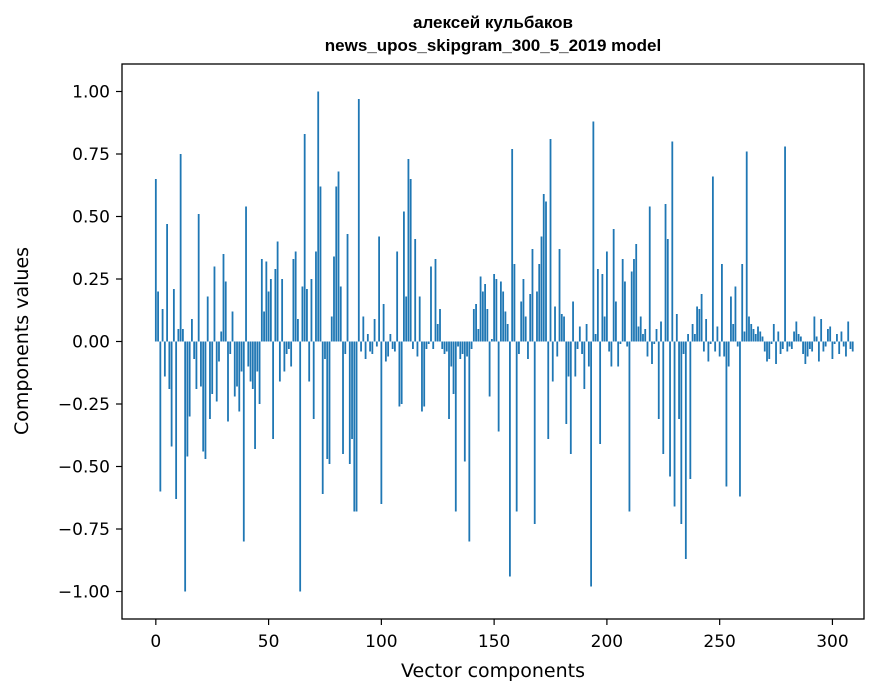 This screenshot has height=696, width=880. I want to click on x-tick-label: 100, so click(381, 642).